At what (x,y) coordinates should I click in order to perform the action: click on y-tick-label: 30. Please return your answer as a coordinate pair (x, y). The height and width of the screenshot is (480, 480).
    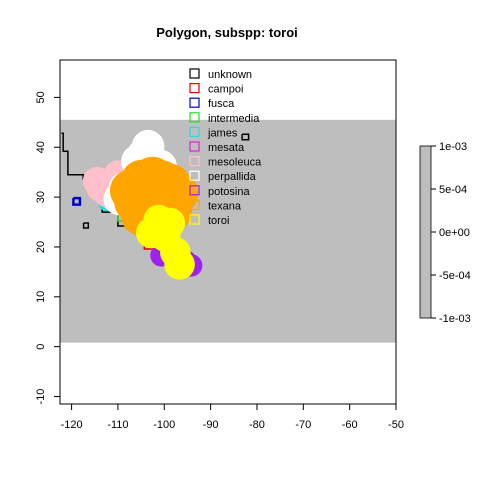
    Looking at the image, I should click on (41, 197).